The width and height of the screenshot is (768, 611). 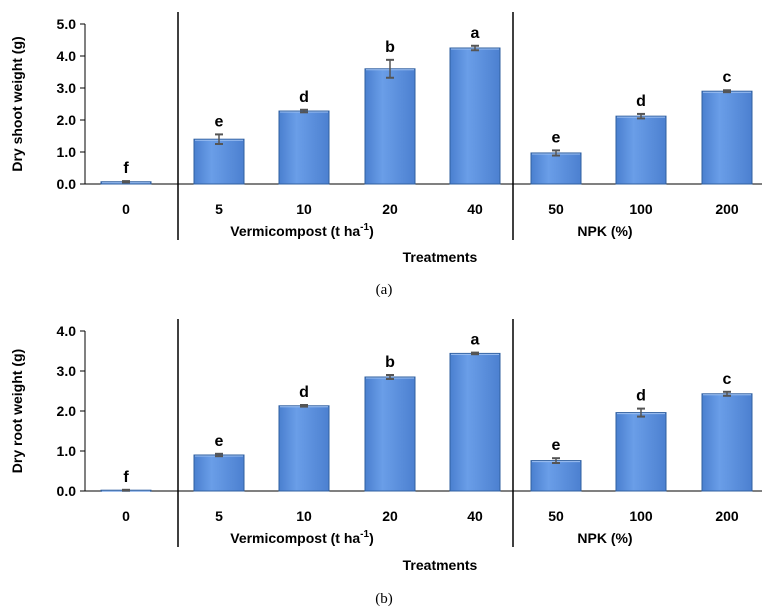 I want to click on y-axis-title: Dry root weight (g), so click(x=17, y=411).